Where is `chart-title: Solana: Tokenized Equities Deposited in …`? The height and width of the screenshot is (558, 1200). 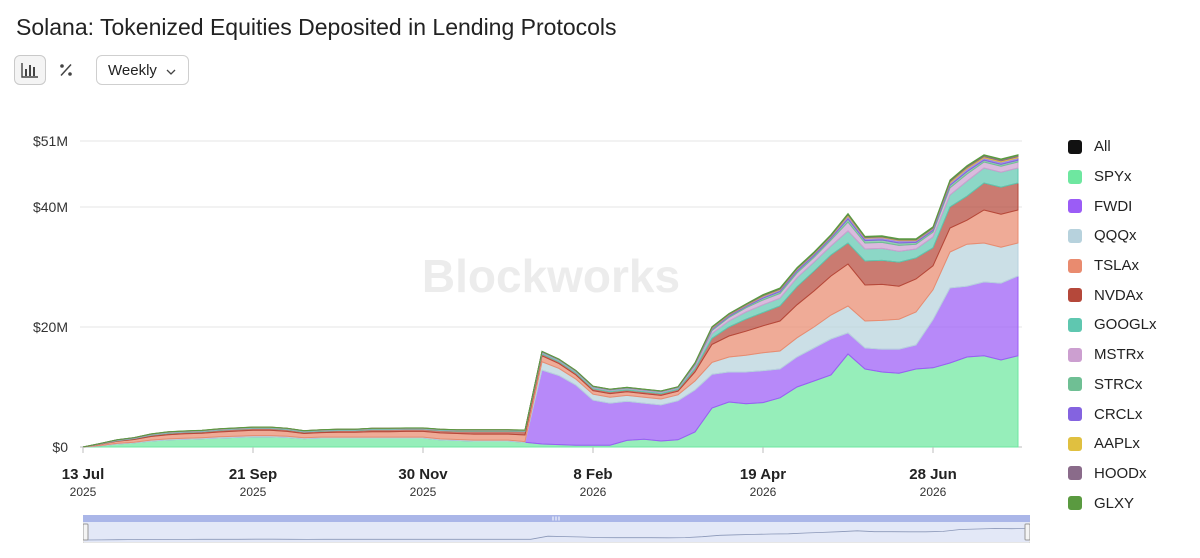 chart-title: Solana: Tokenized Equities Deposited in … is located at coordinates (316, 27).